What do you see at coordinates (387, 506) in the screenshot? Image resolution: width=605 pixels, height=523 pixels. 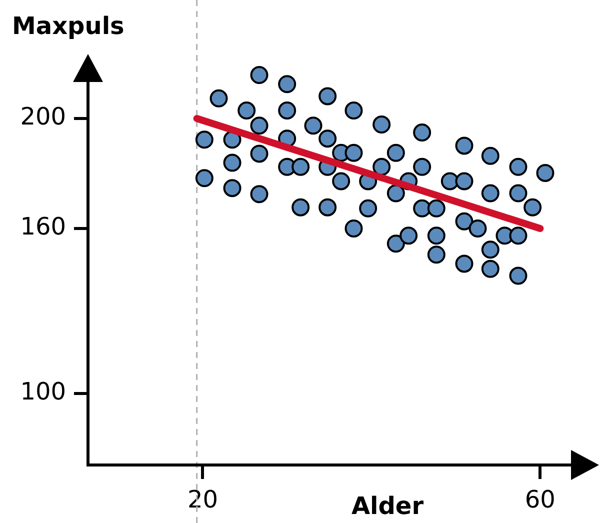 I see `x-axis-title: Alder` at bounding box center [387, 506].